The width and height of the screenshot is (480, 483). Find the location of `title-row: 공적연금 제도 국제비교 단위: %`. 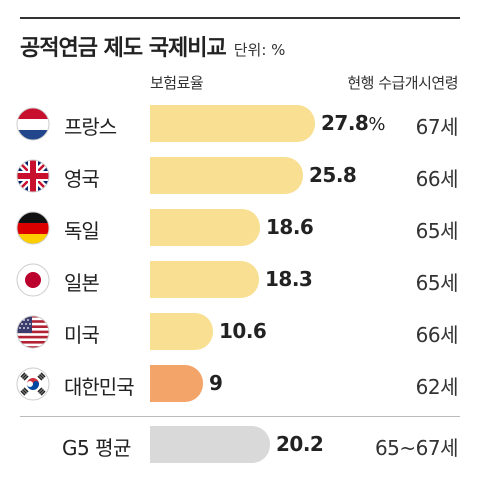

title-row: 공적연금 제도 국제비교 단위: % is located at coordinates (153, 45).